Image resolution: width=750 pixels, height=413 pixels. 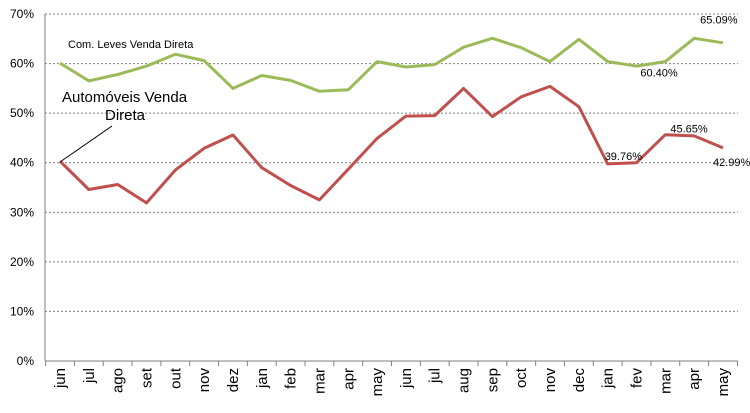 I want to click on x-tick-label: out, so click(x=175, y=378).